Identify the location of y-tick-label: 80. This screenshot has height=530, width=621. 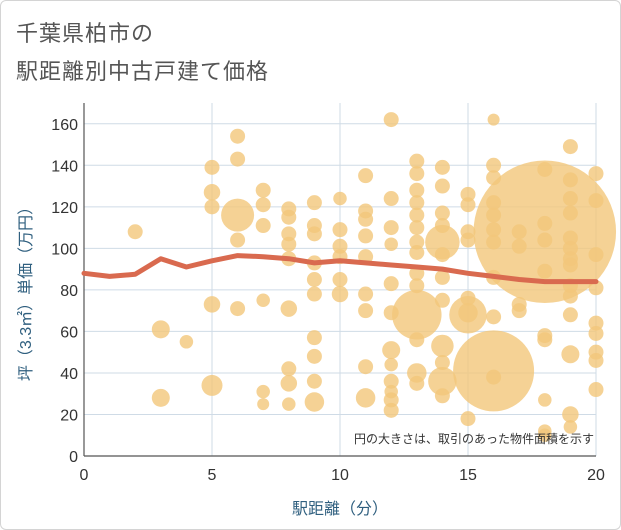
(69, 291).